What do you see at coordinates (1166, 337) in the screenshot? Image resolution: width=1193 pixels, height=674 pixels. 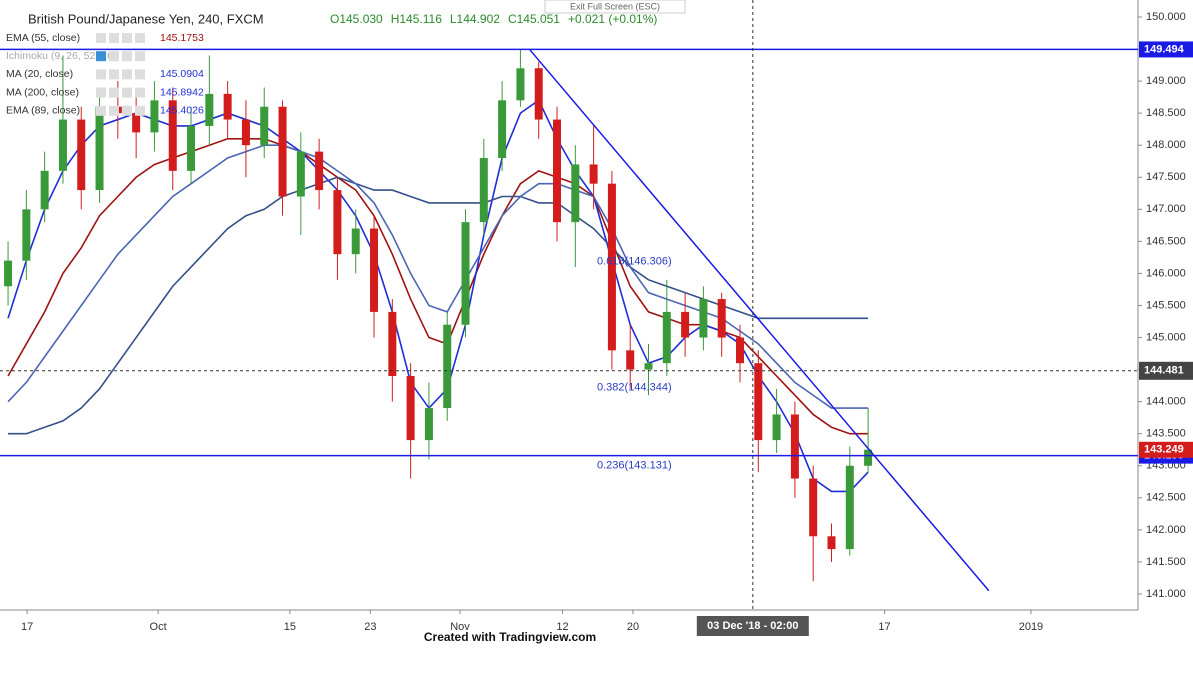 I see `y-tick-label: 145.000` at bounding box center [1166, 337].